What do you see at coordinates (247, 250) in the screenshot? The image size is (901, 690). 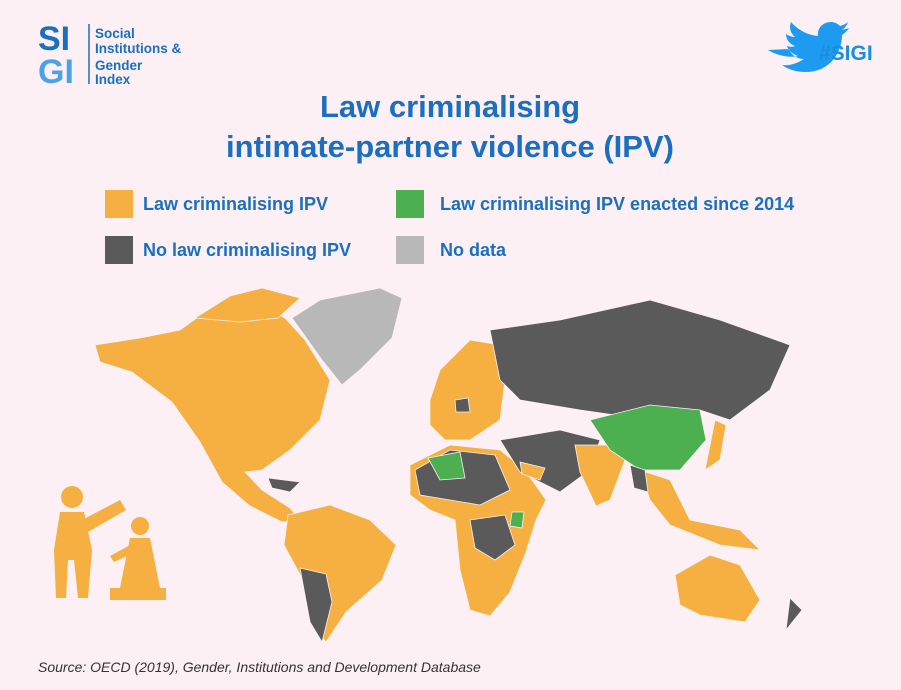 I see `legend-label: No law criminalising IPV` at bounding box center [247, 250].